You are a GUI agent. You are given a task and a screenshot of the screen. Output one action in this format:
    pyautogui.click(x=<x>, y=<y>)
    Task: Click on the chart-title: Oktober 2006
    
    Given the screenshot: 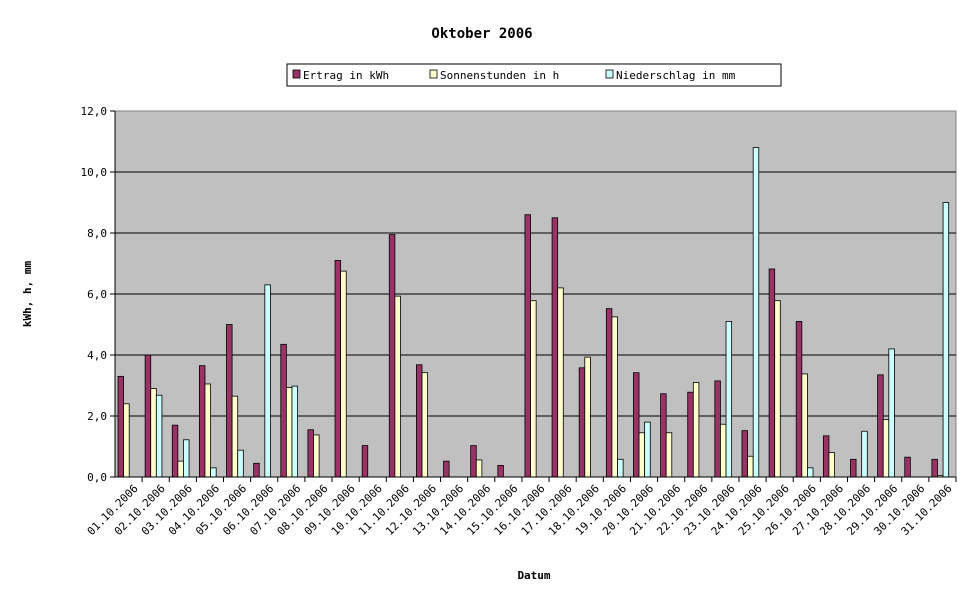 What is the action you would take?
    pyautogui.click(x=481, y=34)
    